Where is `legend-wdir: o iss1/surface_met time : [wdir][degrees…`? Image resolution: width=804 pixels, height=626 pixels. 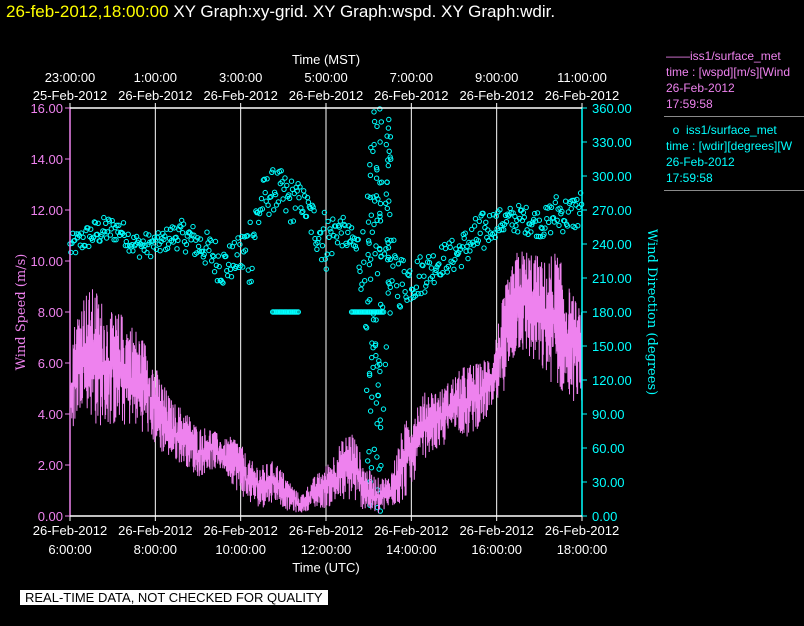 legend-wdir: o iss1/surface_met time : [wdir][degrees… is located at coordinates (735, 154).